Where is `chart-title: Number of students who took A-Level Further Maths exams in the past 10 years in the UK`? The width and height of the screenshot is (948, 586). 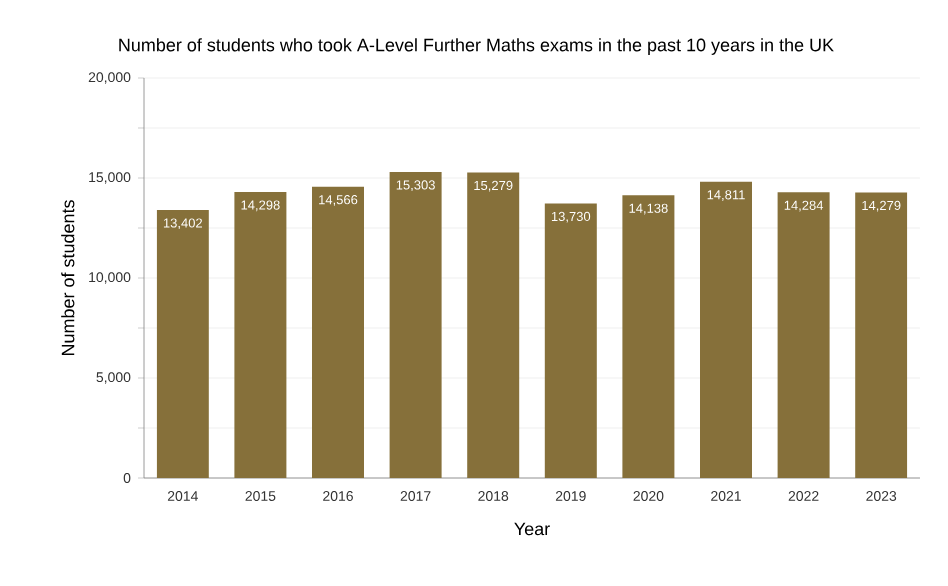 chart-title: Number of students who took A-Level Further Maths exams in the past 10 years in the UK is located at coordinates (476, 46).